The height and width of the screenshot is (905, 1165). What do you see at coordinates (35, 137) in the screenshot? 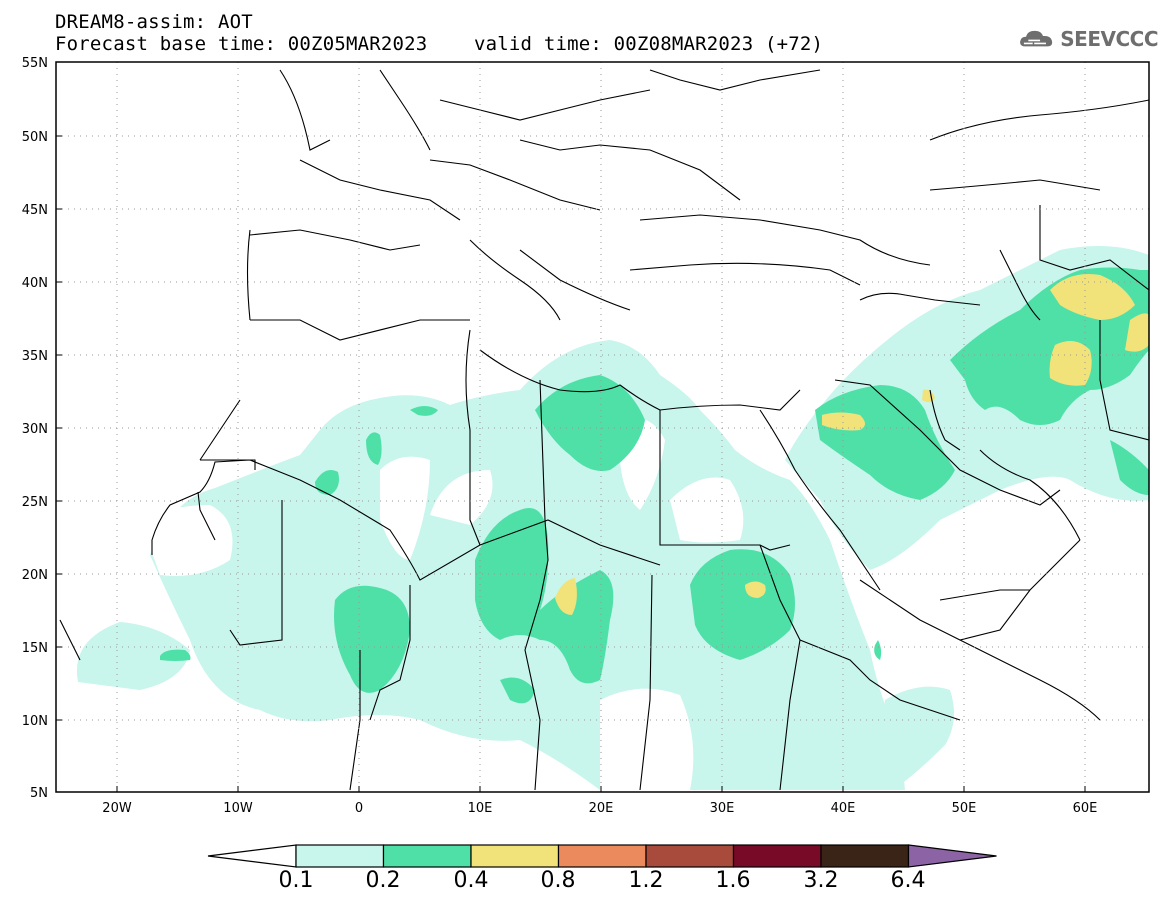
I see `lat-label: 50N` at bounding box center [35, 137].